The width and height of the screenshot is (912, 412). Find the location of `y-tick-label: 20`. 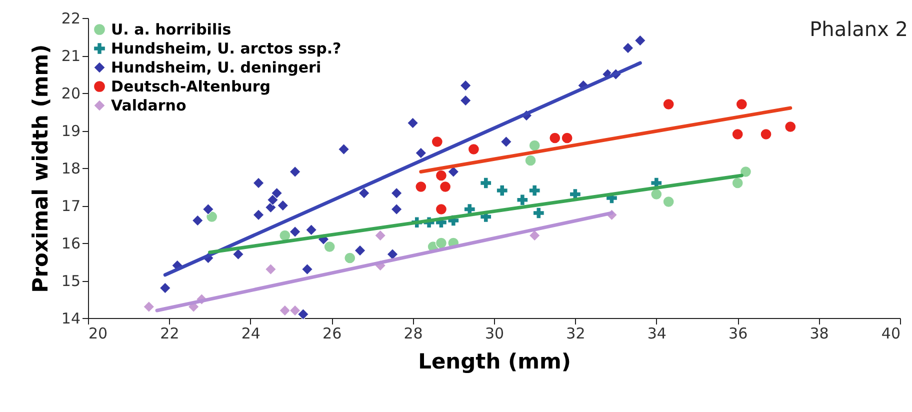

y-tick-label: 20 is located at coordinates (70, 93).